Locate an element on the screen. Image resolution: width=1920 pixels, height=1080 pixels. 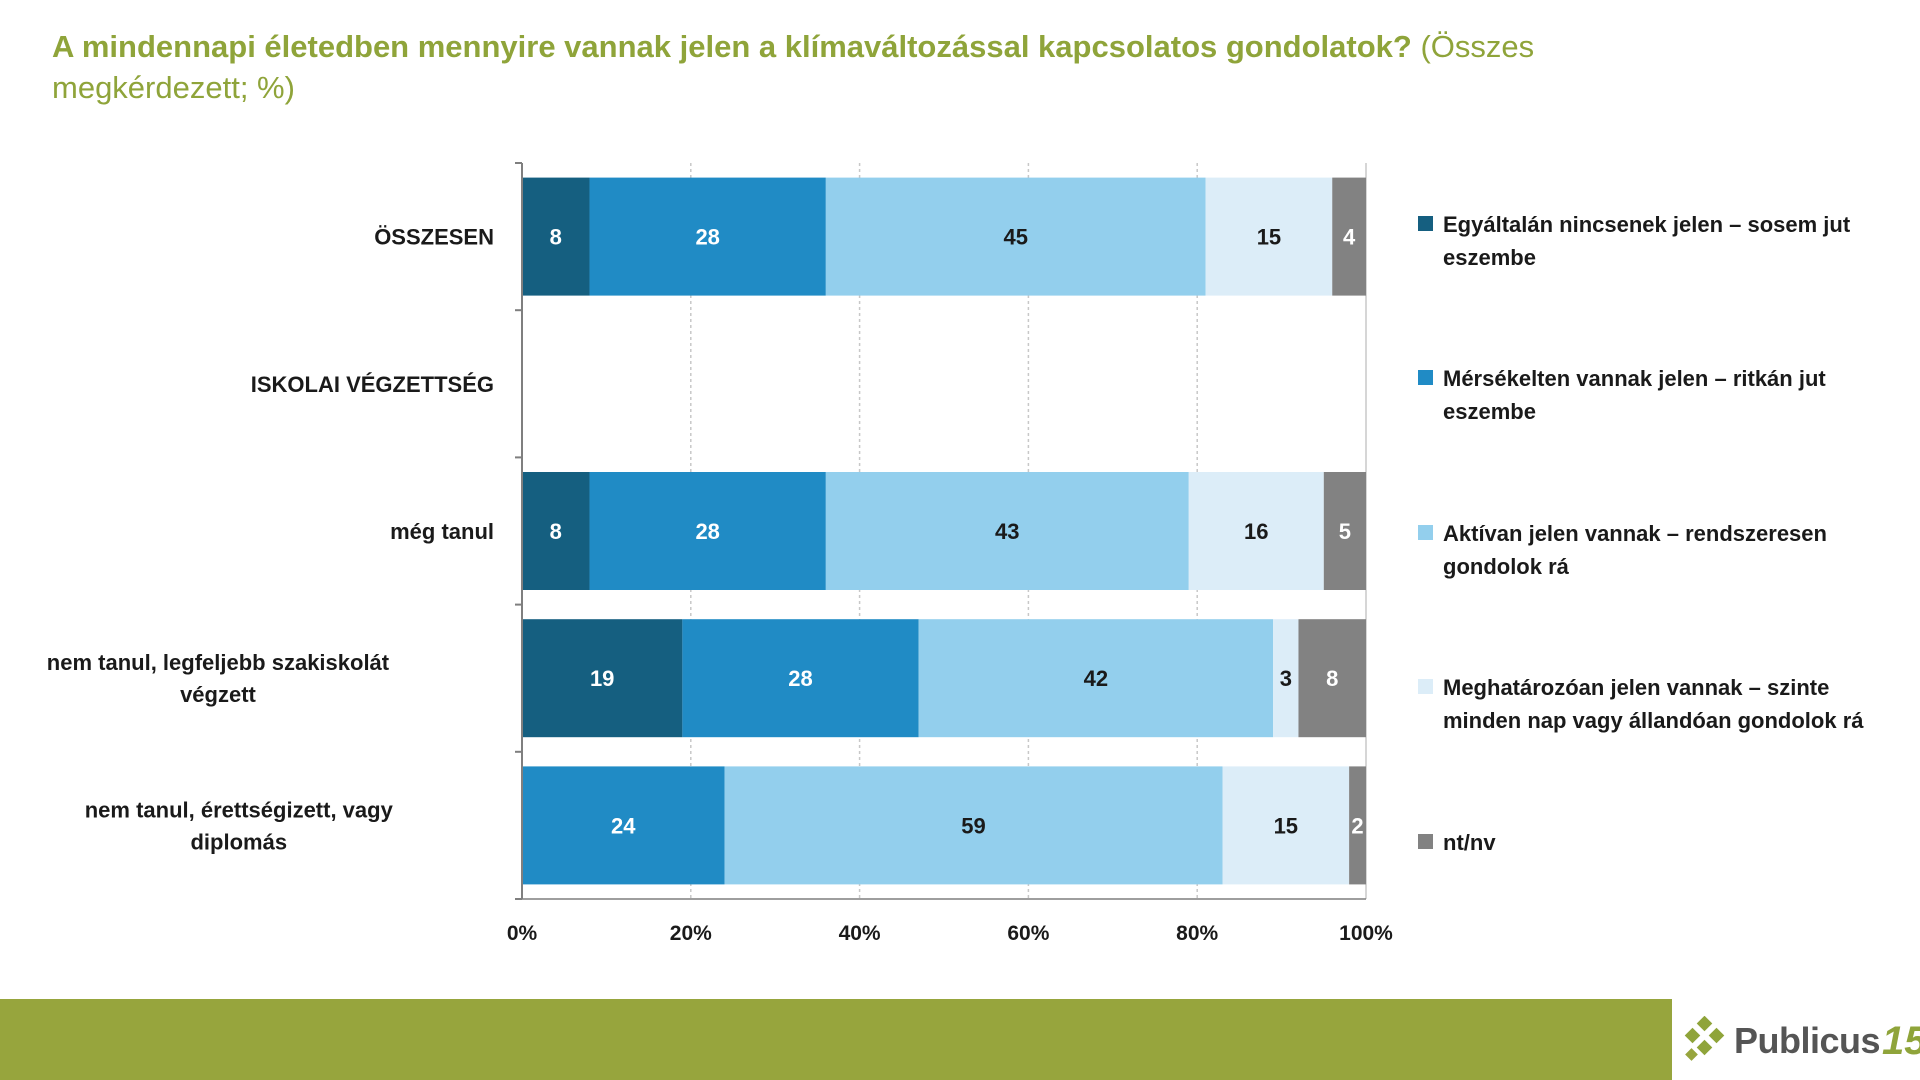
category-label: nem tanul, legfeljebb szakiskolát végzett is located at coordinates (218, 678).